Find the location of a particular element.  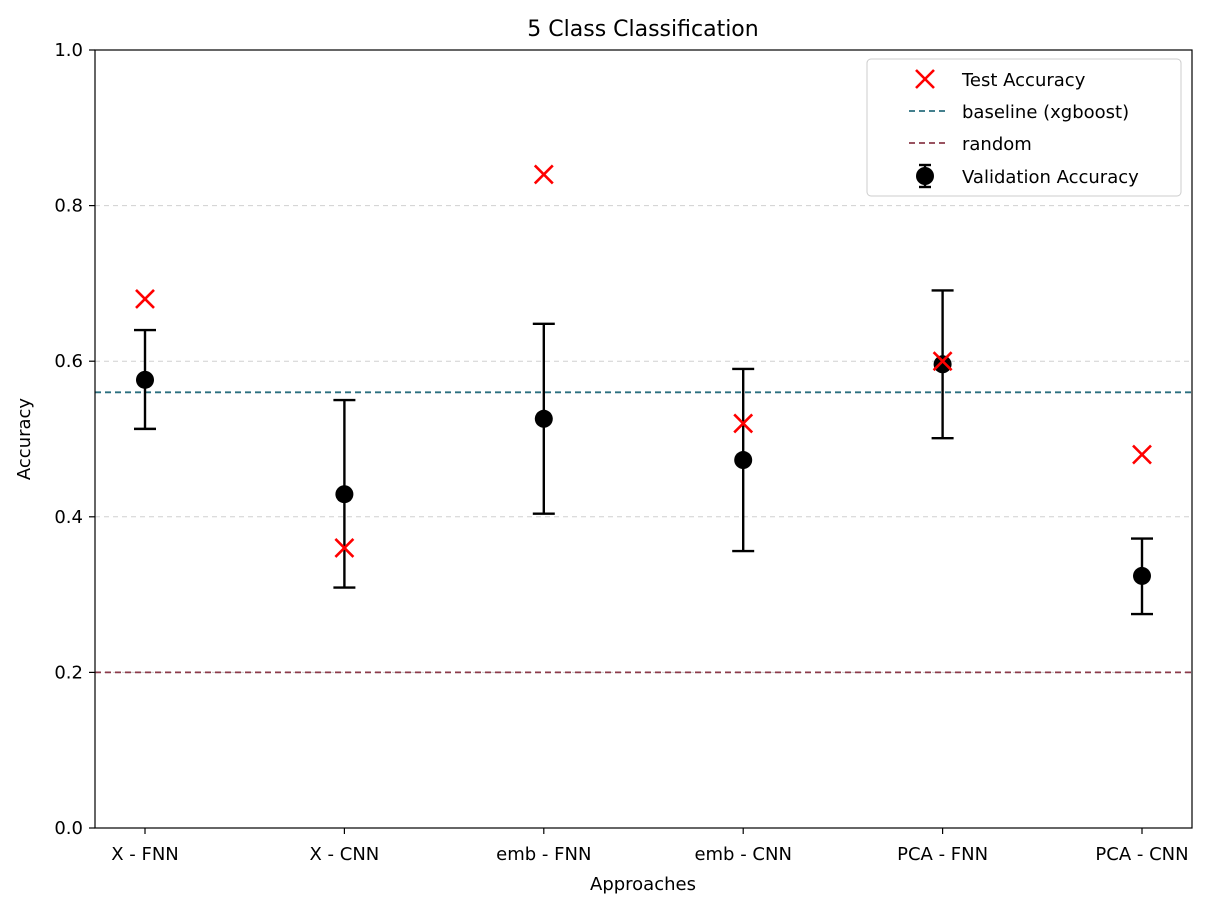

legend-x-marker-icon is located at coordinates (925, 79).